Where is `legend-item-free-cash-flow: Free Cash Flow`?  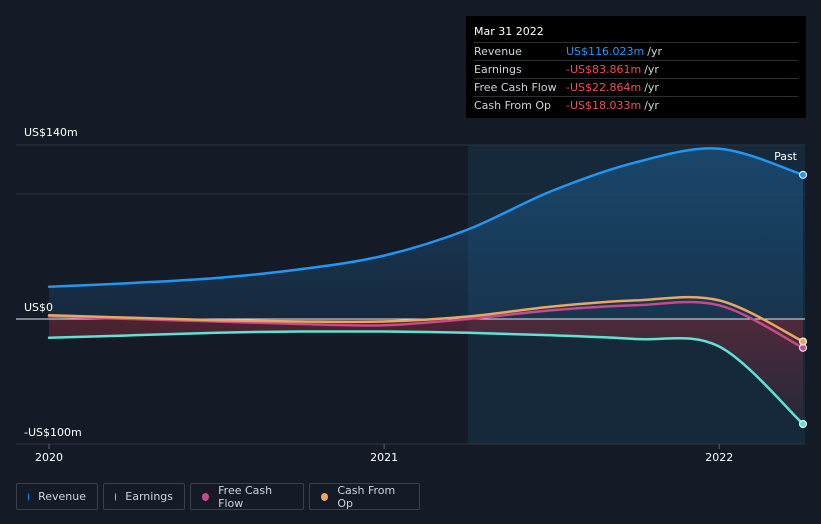
legend-item-free-cash-flow: Free Cash Flow is located at coordinates (247, 496).